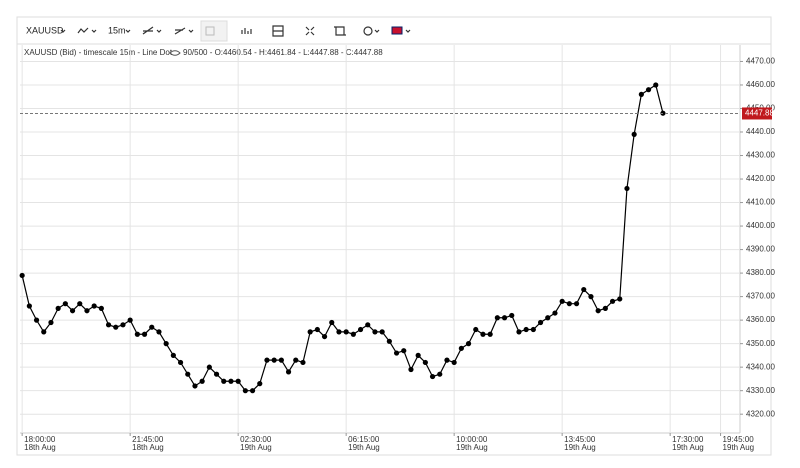  Describe the element at coordinates (210, 31) in the screenshot. I see `shape-icon` at that location.